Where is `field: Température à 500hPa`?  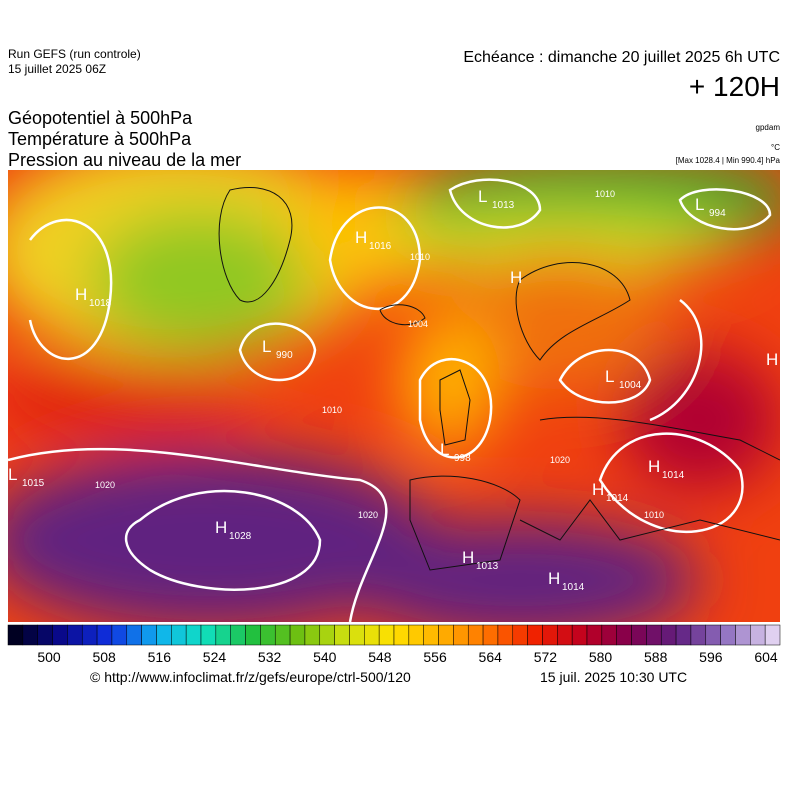
field: Température à 500hPa is located at coordinates (100, 139).